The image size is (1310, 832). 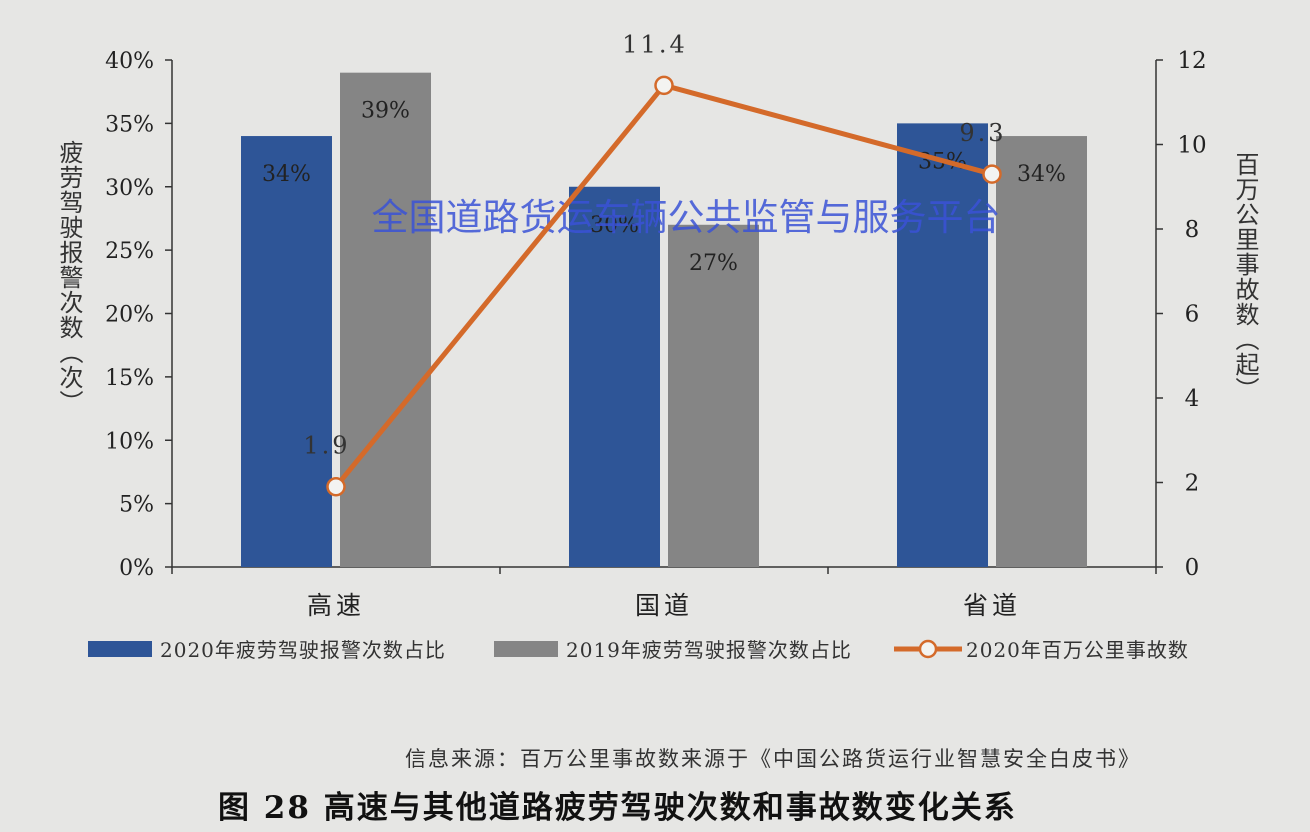 What do you see at coordinates (136, 505) in the screenshot?
I see `y-left-tick-label: 5%` at bounding box center [136, 505].